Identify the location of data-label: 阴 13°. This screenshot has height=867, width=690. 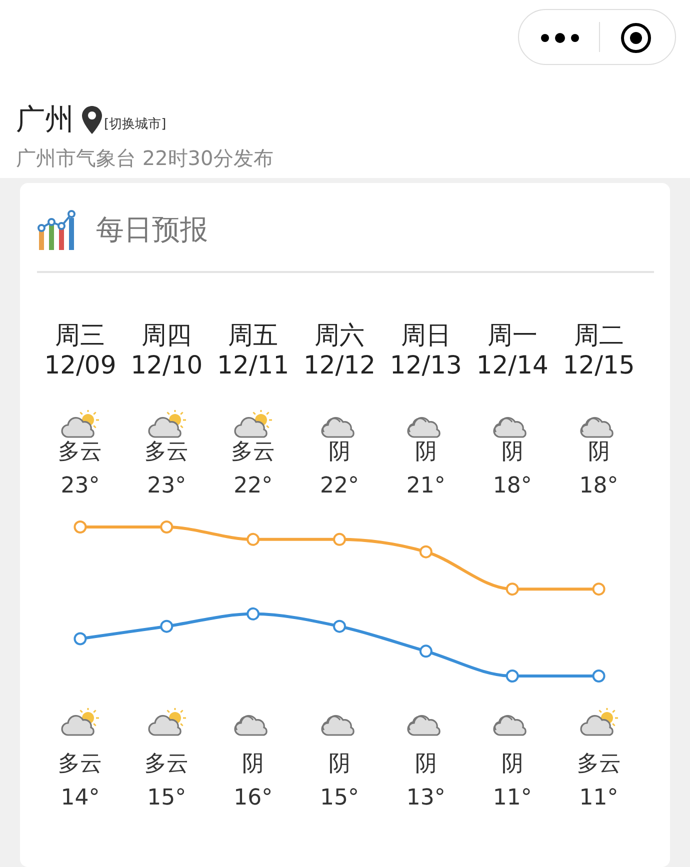
(426, 781).